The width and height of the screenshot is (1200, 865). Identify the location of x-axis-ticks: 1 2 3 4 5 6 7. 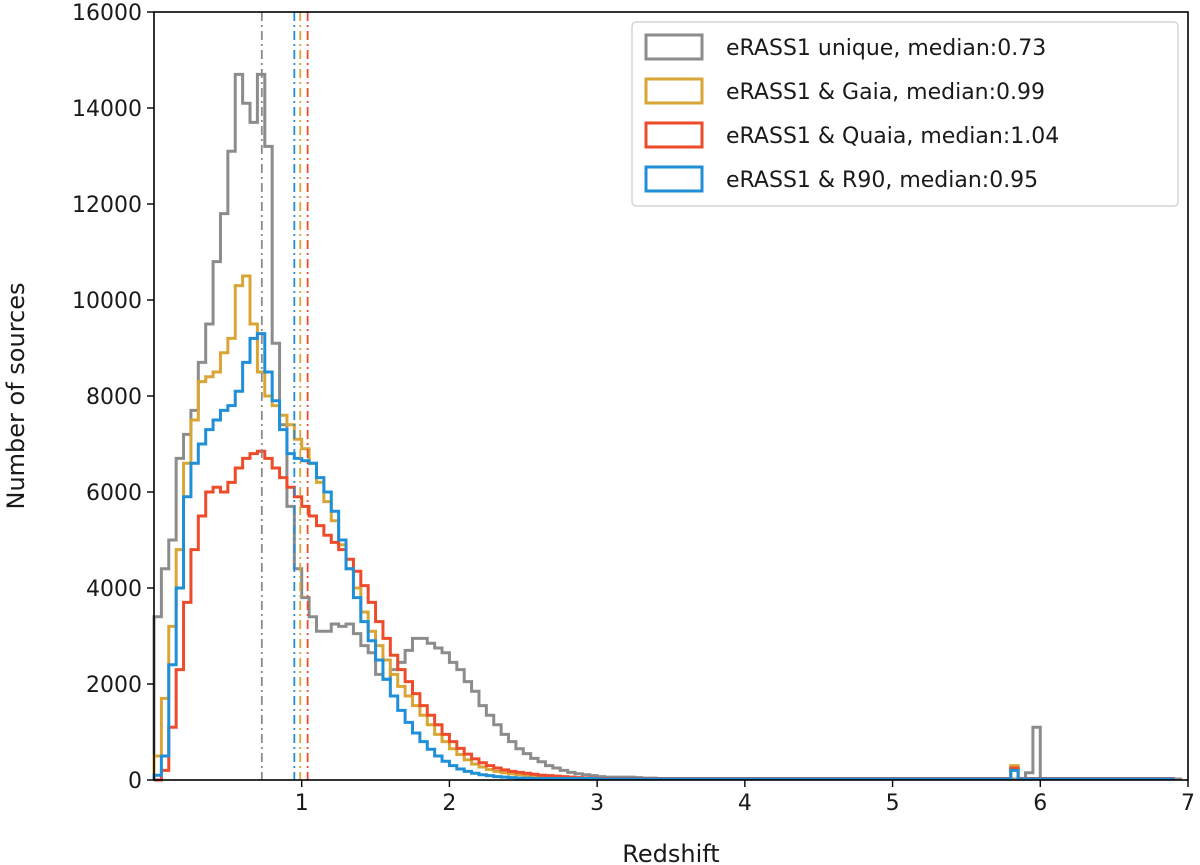
(745, 798).